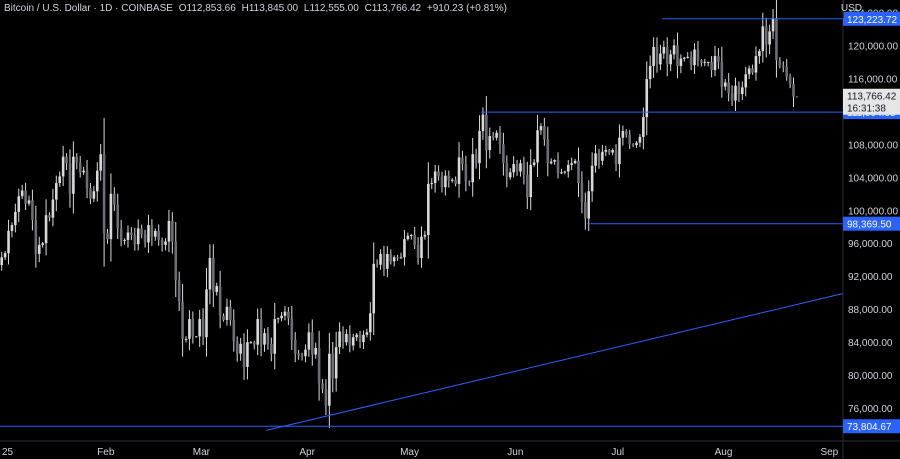  Describe the element at coordinates (515, 452) in the screenshot. I see `month-tick-label: Jun` at that location.